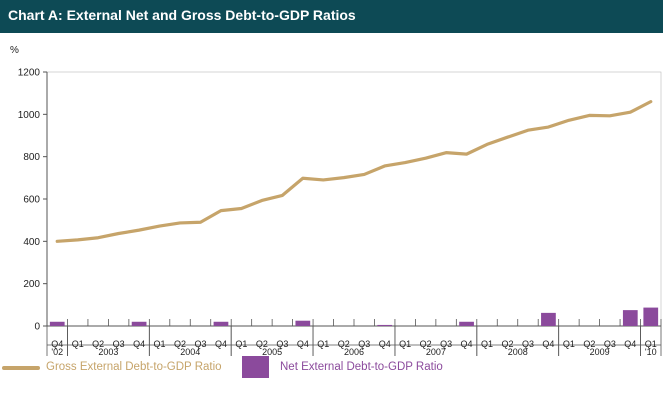  I want to click on x-year-label: 2005, so click(272, 351).